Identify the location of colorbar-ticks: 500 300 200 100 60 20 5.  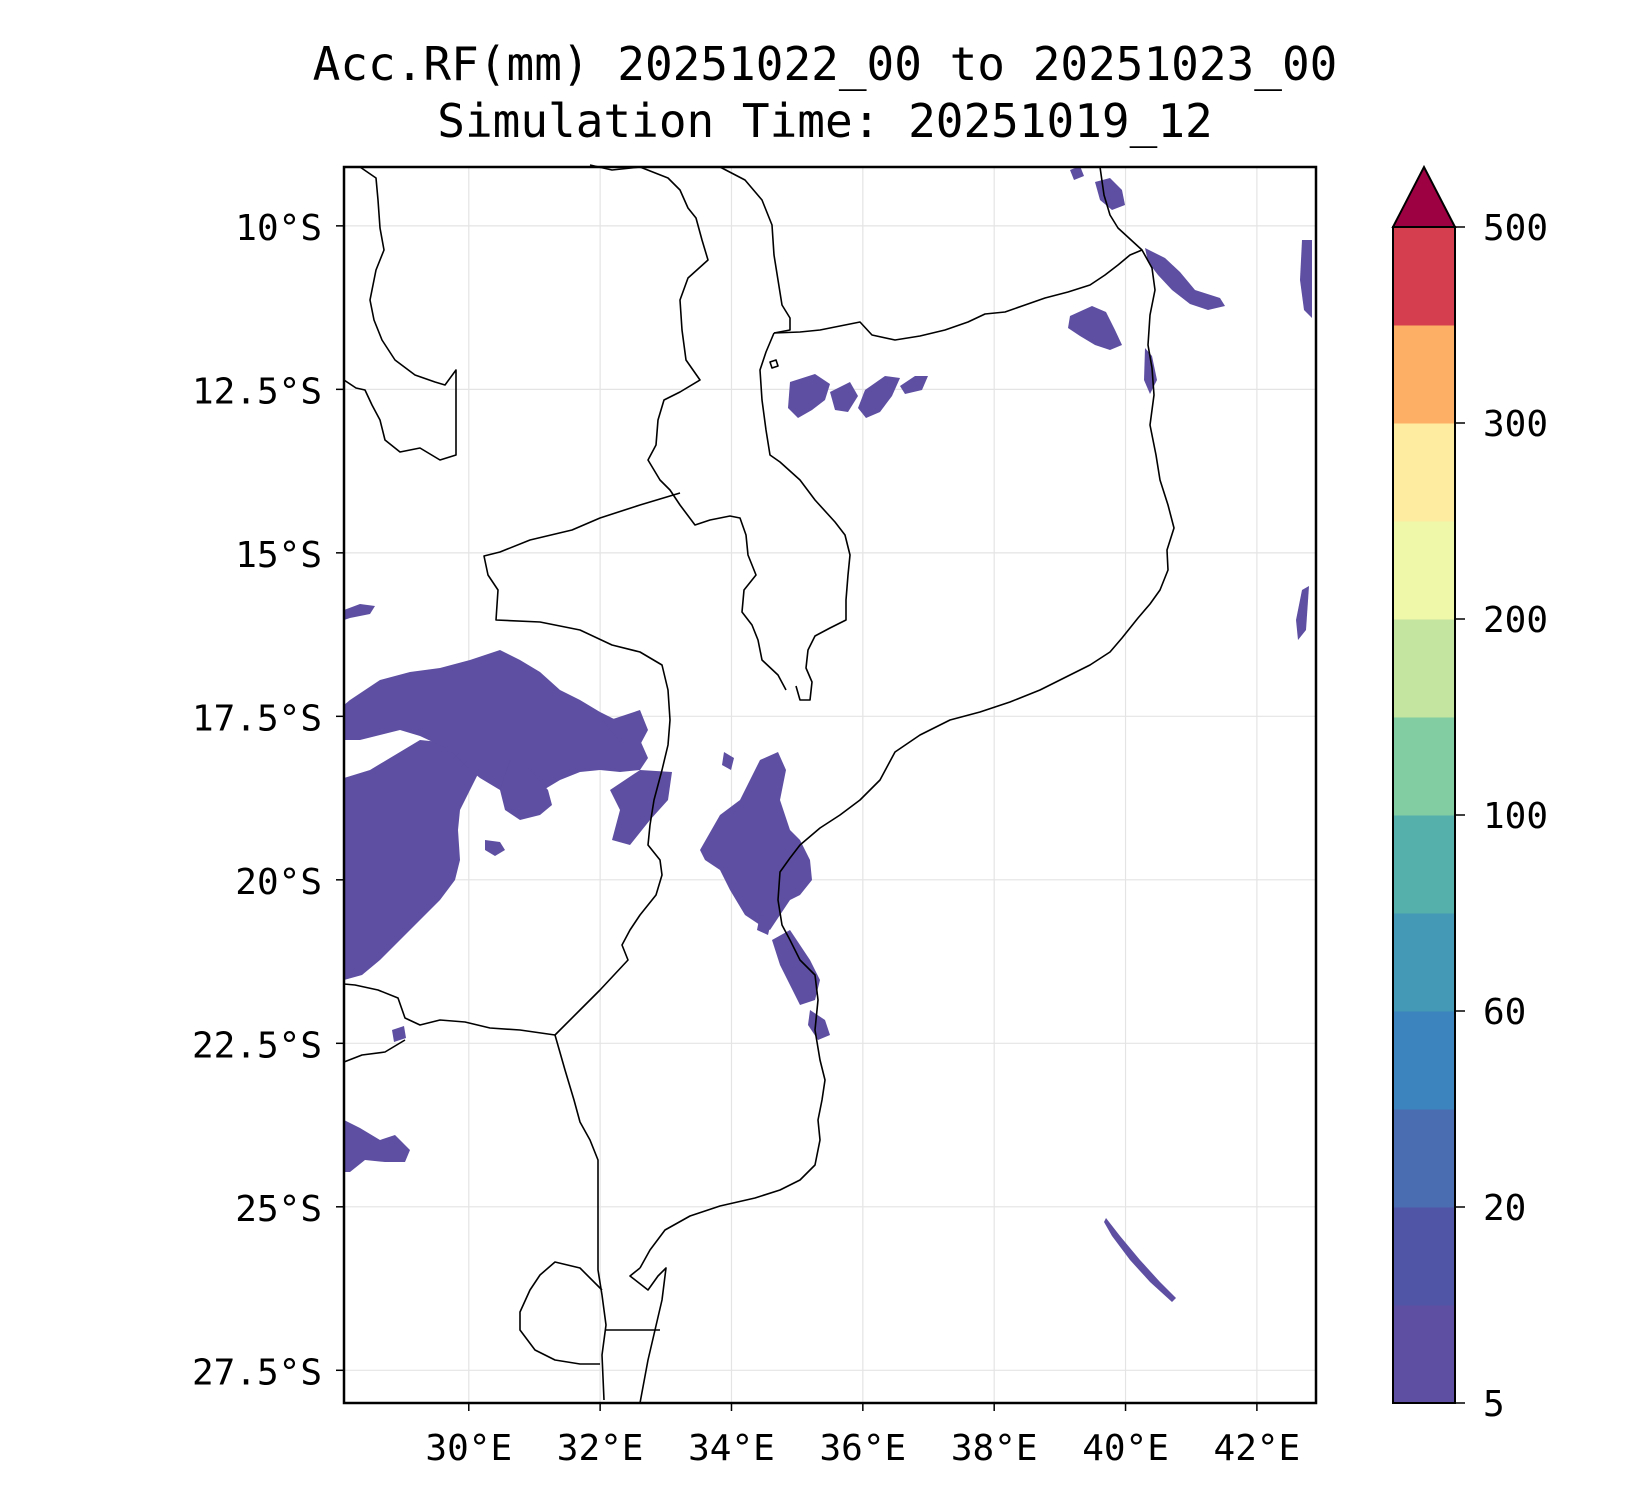
(1501, 816).